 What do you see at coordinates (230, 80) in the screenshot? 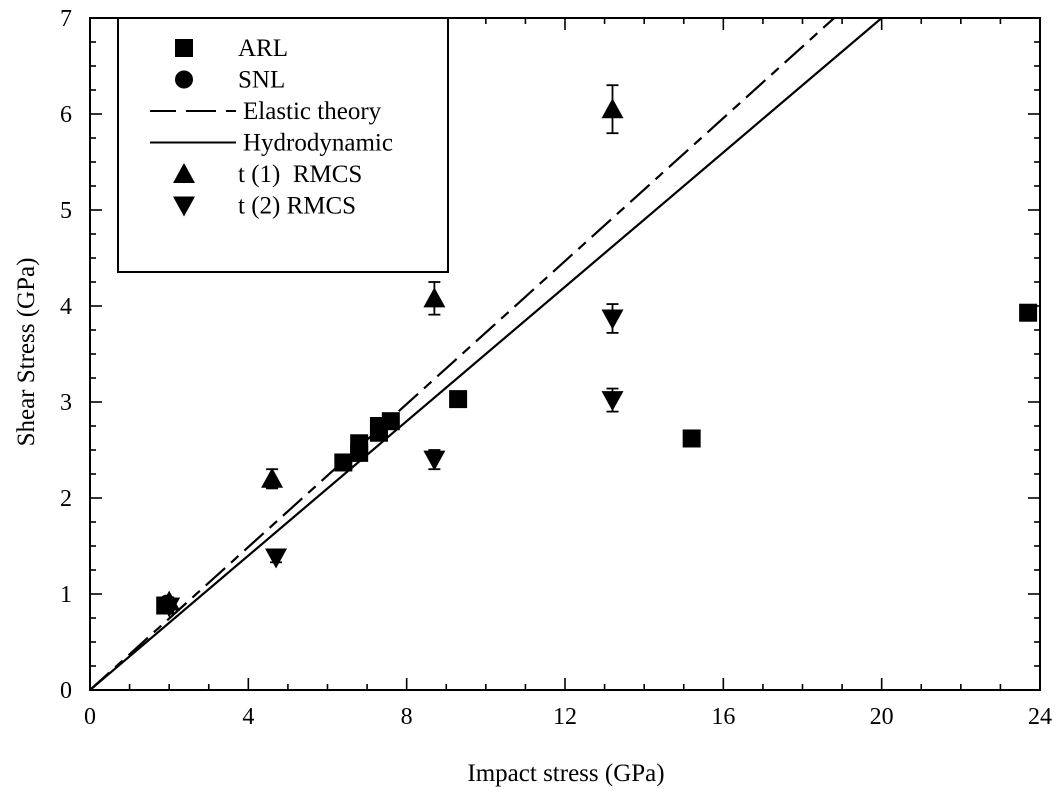
I see `legend-item-snl: SNL` at bounding box center [230, 80].